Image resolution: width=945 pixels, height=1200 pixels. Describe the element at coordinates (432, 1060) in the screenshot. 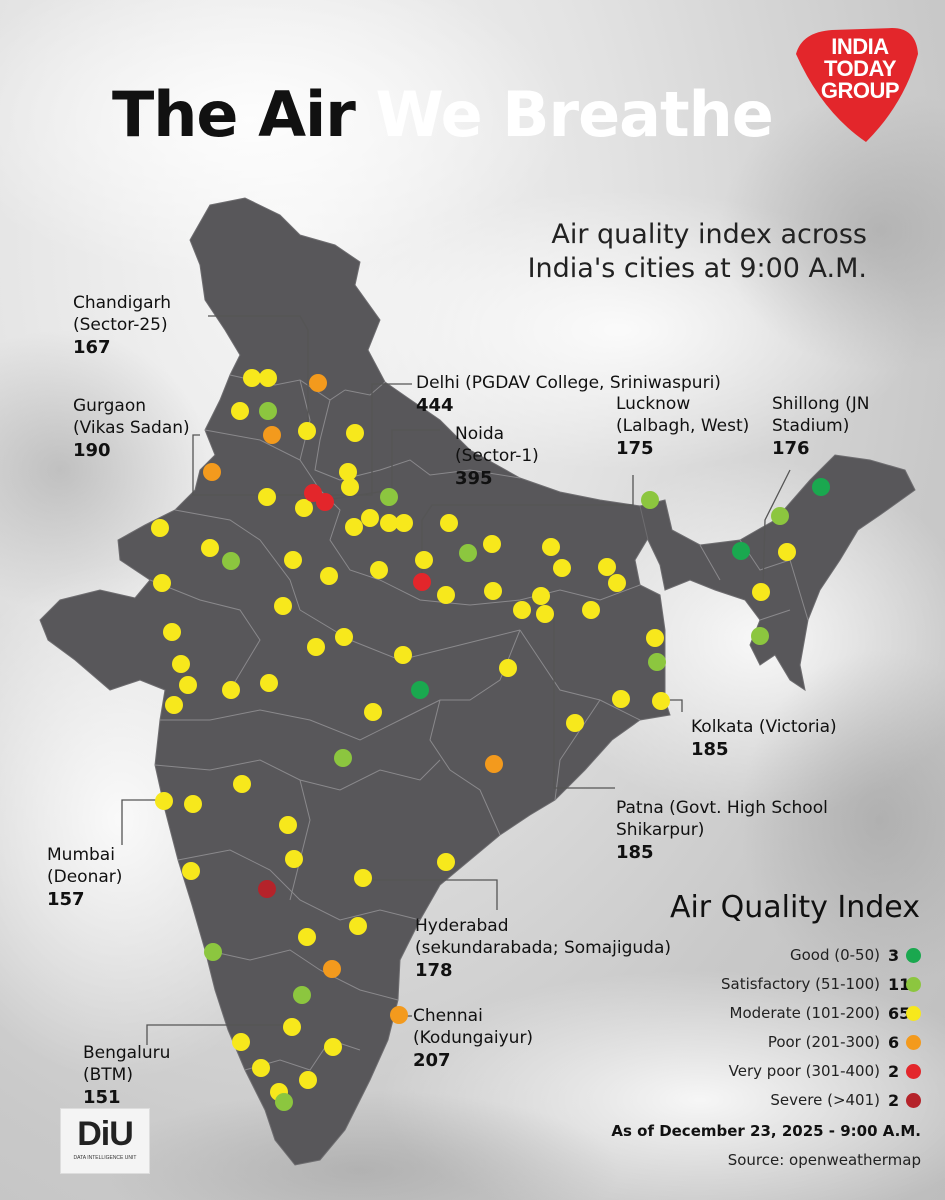

I see `callout-aqi-value: 207` at that location.